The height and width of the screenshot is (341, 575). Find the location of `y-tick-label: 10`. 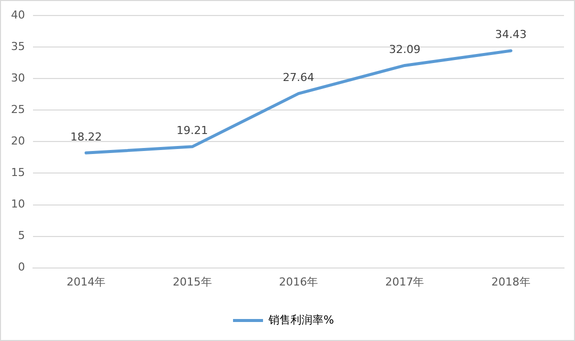

y-tick-label: 10 is located at coordinates (17, 204).